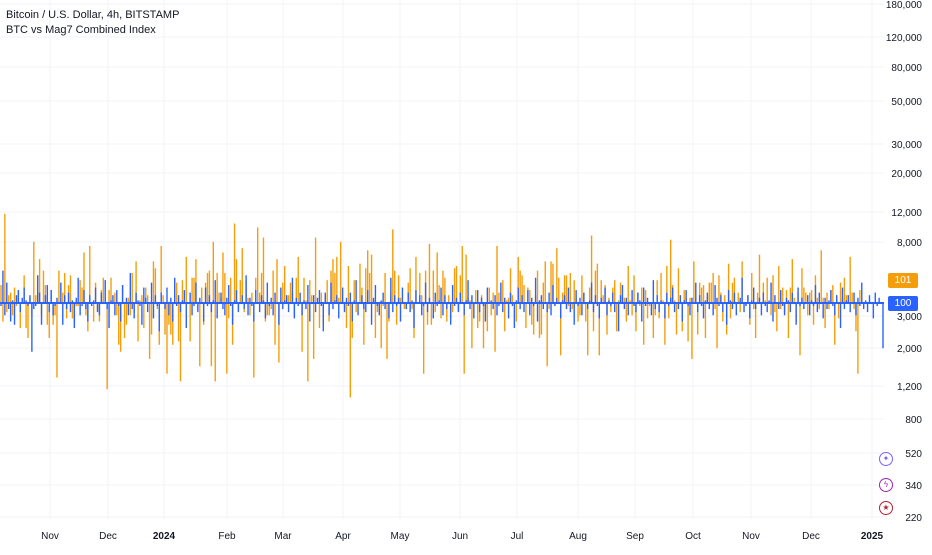  Describe the element at coordinates (913, 420) in the screenshot. I see `y-tick-label: 800` at that location.